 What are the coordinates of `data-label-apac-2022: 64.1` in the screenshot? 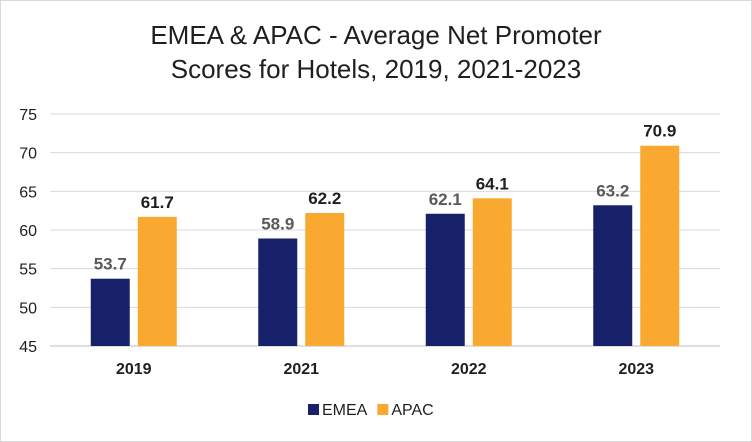 It's located at (492, 183).